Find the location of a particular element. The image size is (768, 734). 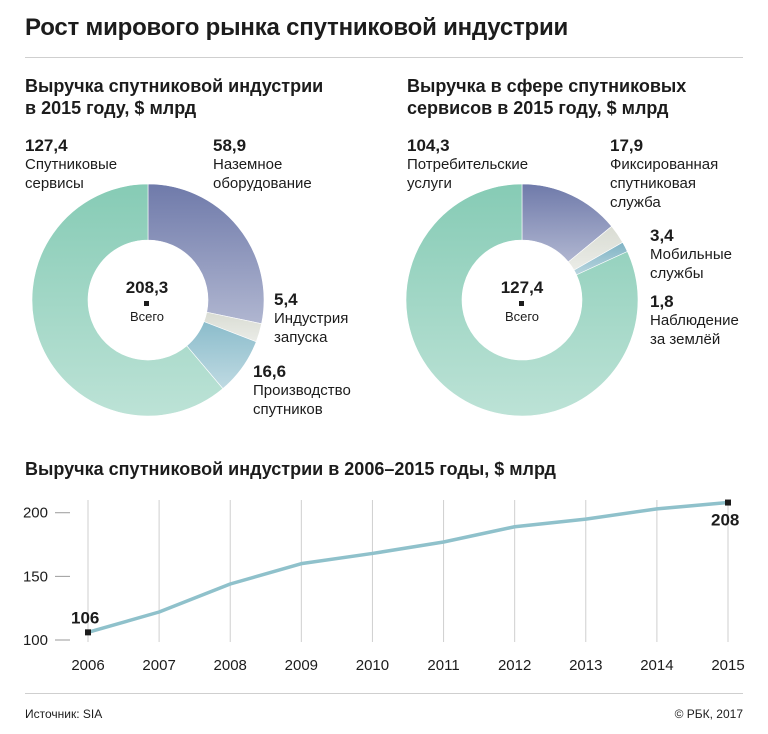

donut2-label-mobile-line-2: службы is located at coordinates (677, 273).